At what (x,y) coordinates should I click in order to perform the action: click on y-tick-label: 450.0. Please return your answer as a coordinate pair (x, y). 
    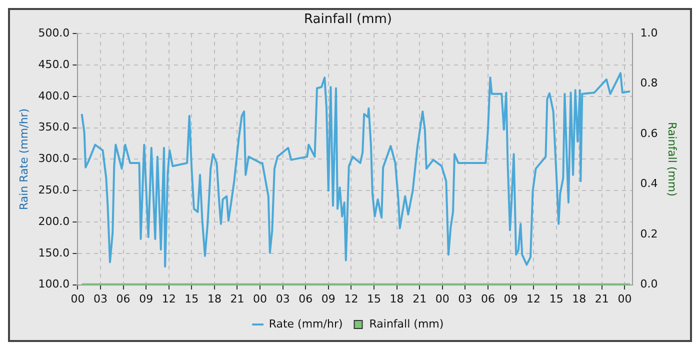
    Looking at the image, I should click on (54, 64).